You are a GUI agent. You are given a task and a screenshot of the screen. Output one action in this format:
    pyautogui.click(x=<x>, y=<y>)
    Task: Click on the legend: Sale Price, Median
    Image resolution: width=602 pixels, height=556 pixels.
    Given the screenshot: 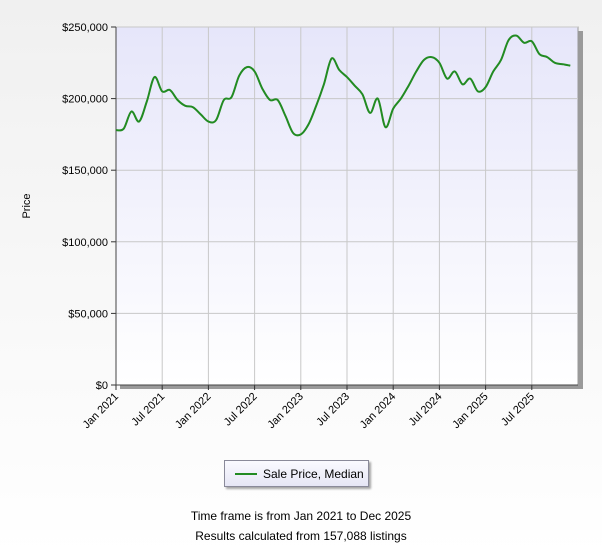 What is the action you would take?
    pyautogui.click(x=296, y=473)
    